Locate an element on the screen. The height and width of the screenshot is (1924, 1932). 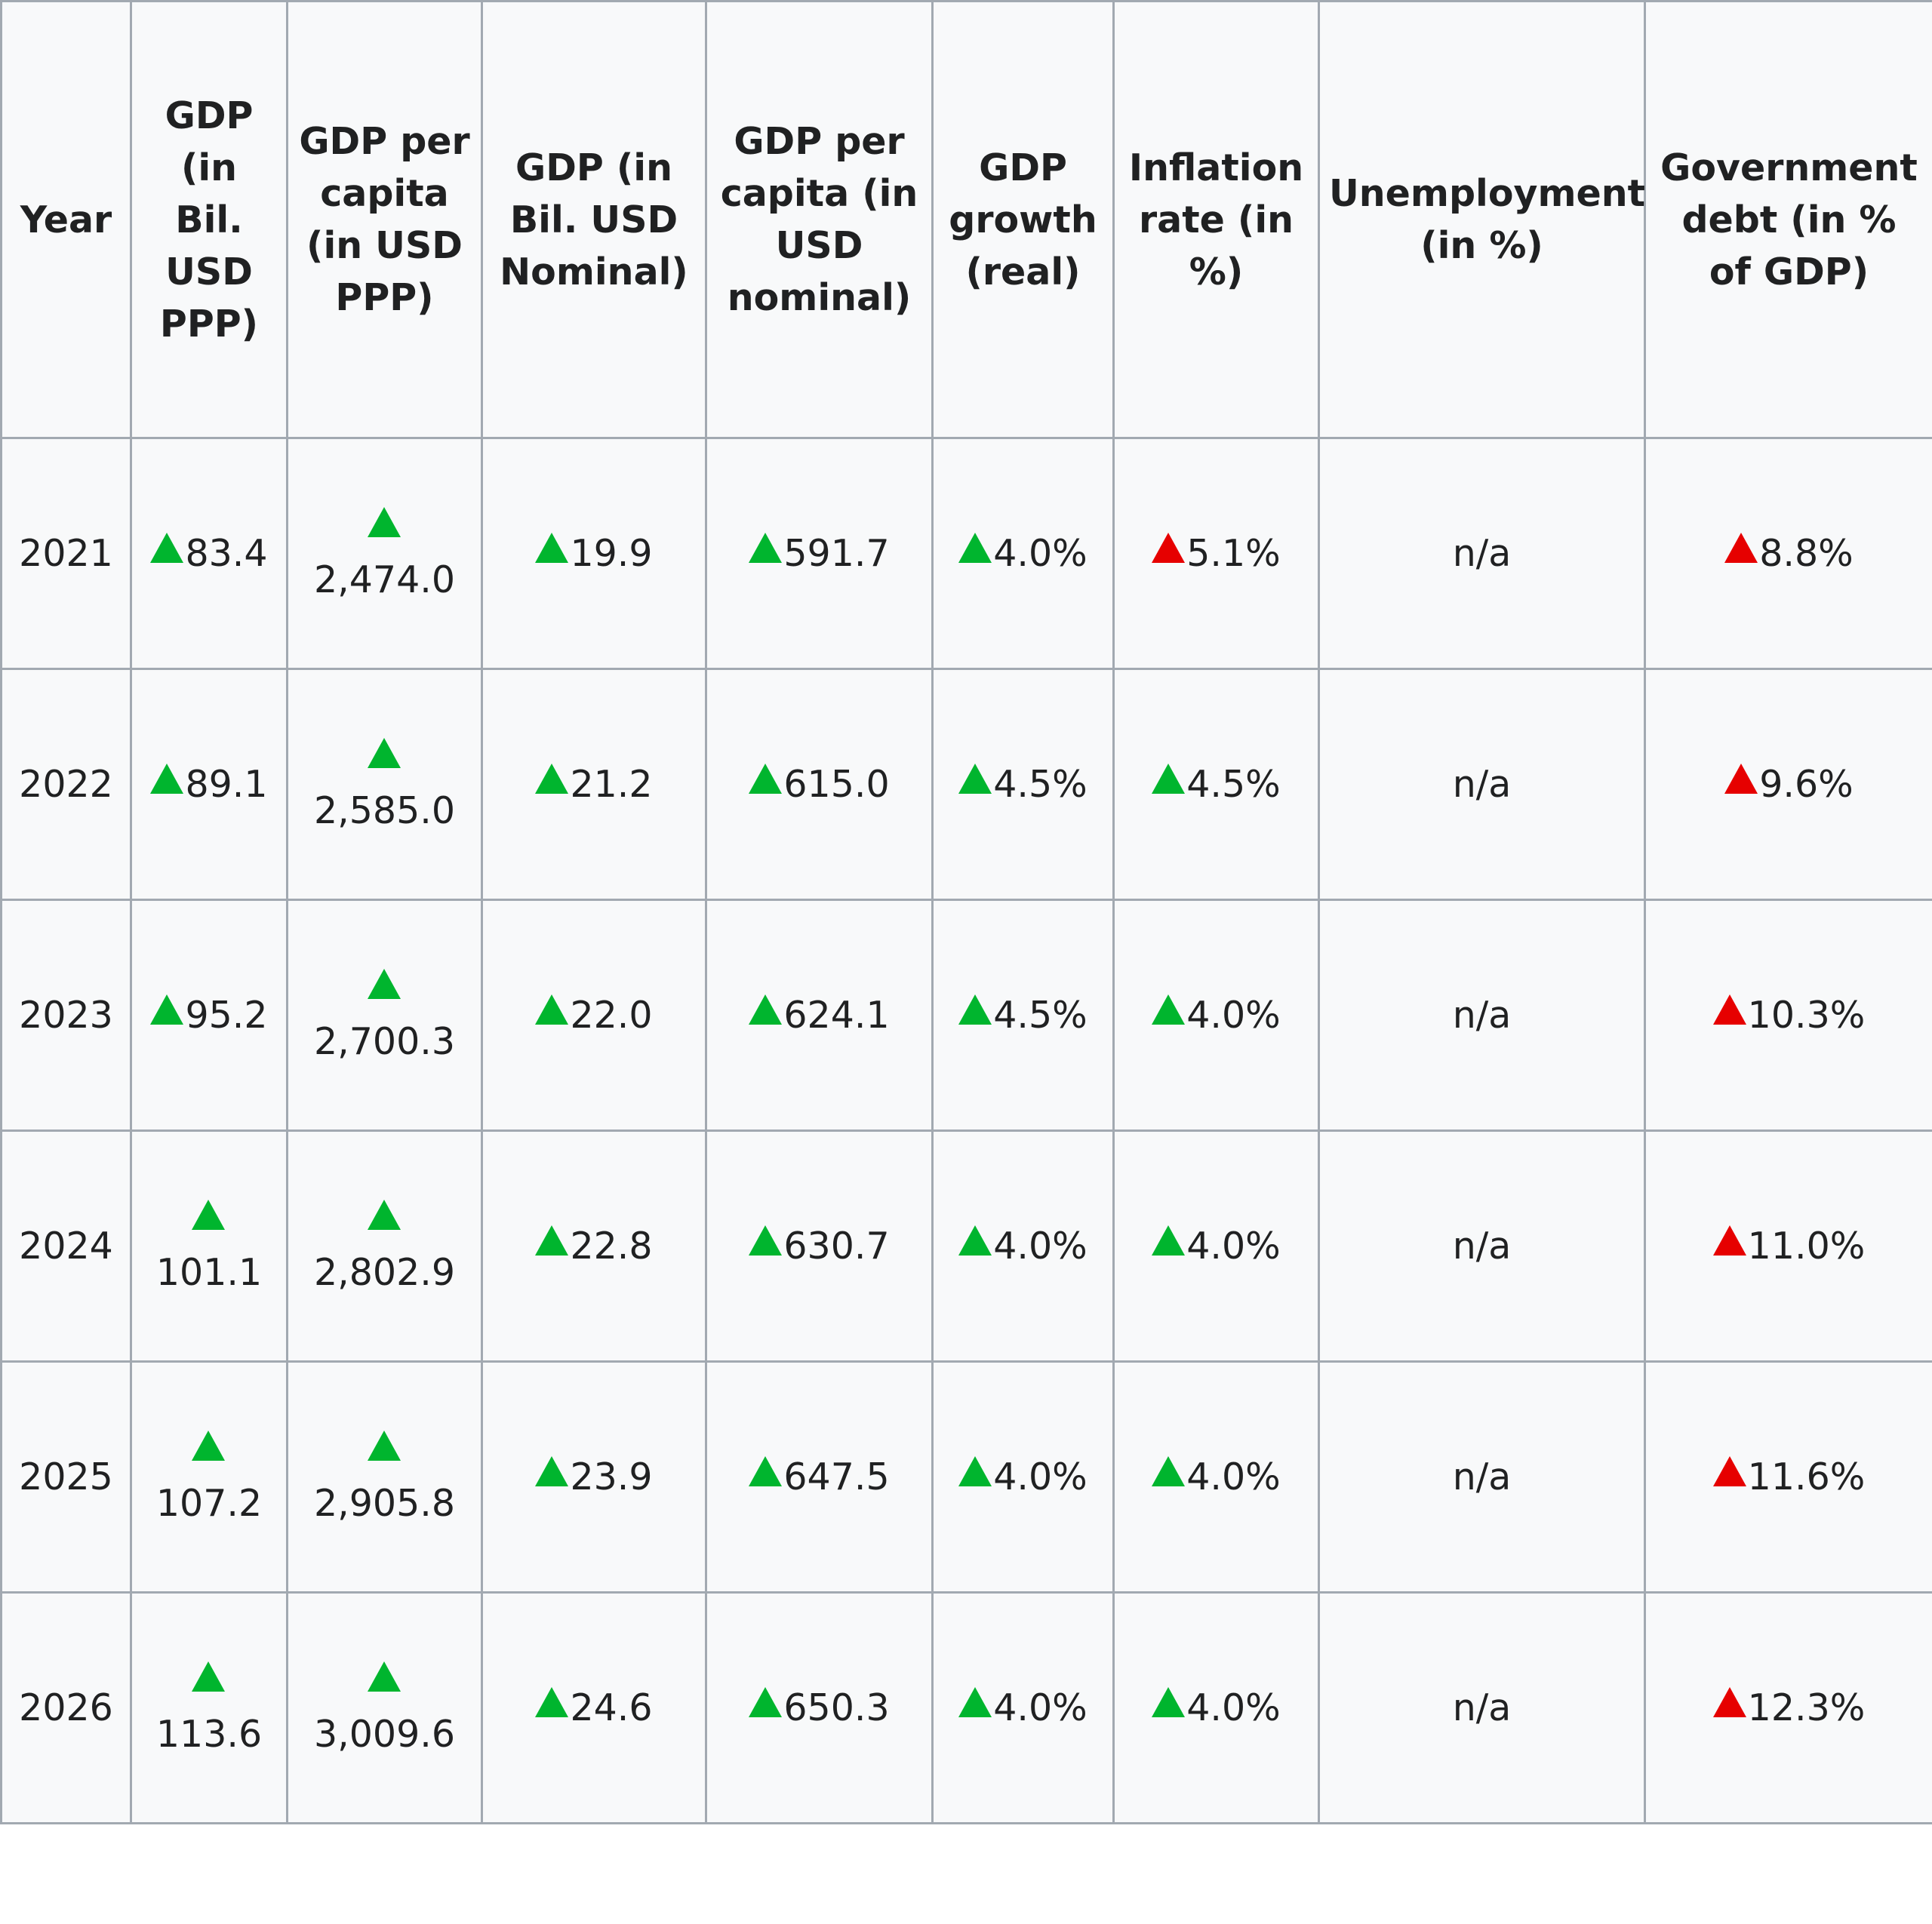
value-cell: 2,700.3 is located at coordinates (384, 1015).